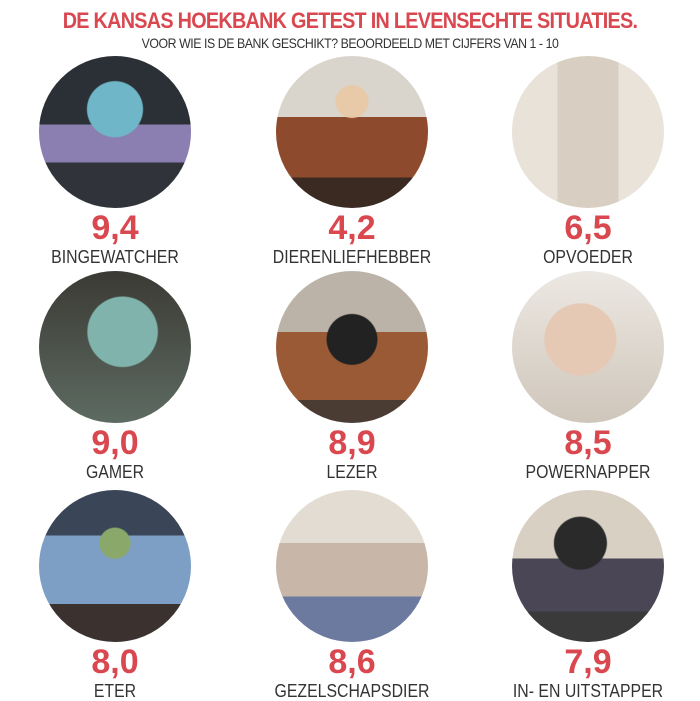  What do you see at coordinates (115, 472) in the screenshot?
I see `persona-label: GAMER` at bounding box center [115, 472].